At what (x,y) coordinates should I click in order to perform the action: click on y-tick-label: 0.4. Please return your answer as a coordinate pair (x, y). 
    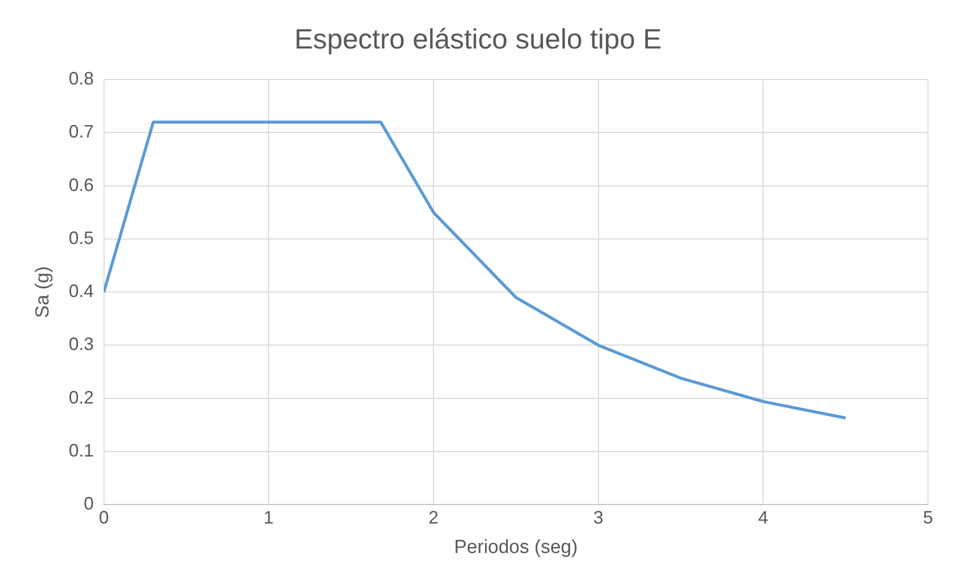
    Looking at the image, I should click on (81, 291).